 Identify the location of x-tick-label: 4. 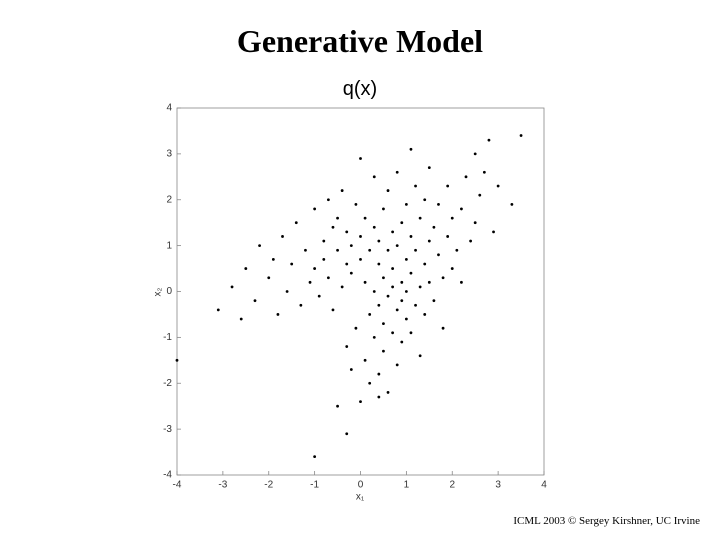
(544, 485).